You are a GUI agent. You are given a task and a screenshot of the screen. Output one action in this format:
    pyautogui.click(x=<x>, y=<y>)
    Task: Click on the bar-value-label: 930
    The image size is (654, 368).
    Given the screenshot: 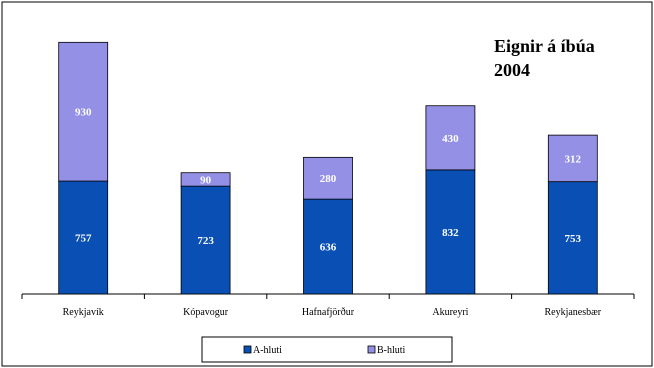 What is the action you would take?
    pyautogui.click(x=83, y=113)
    